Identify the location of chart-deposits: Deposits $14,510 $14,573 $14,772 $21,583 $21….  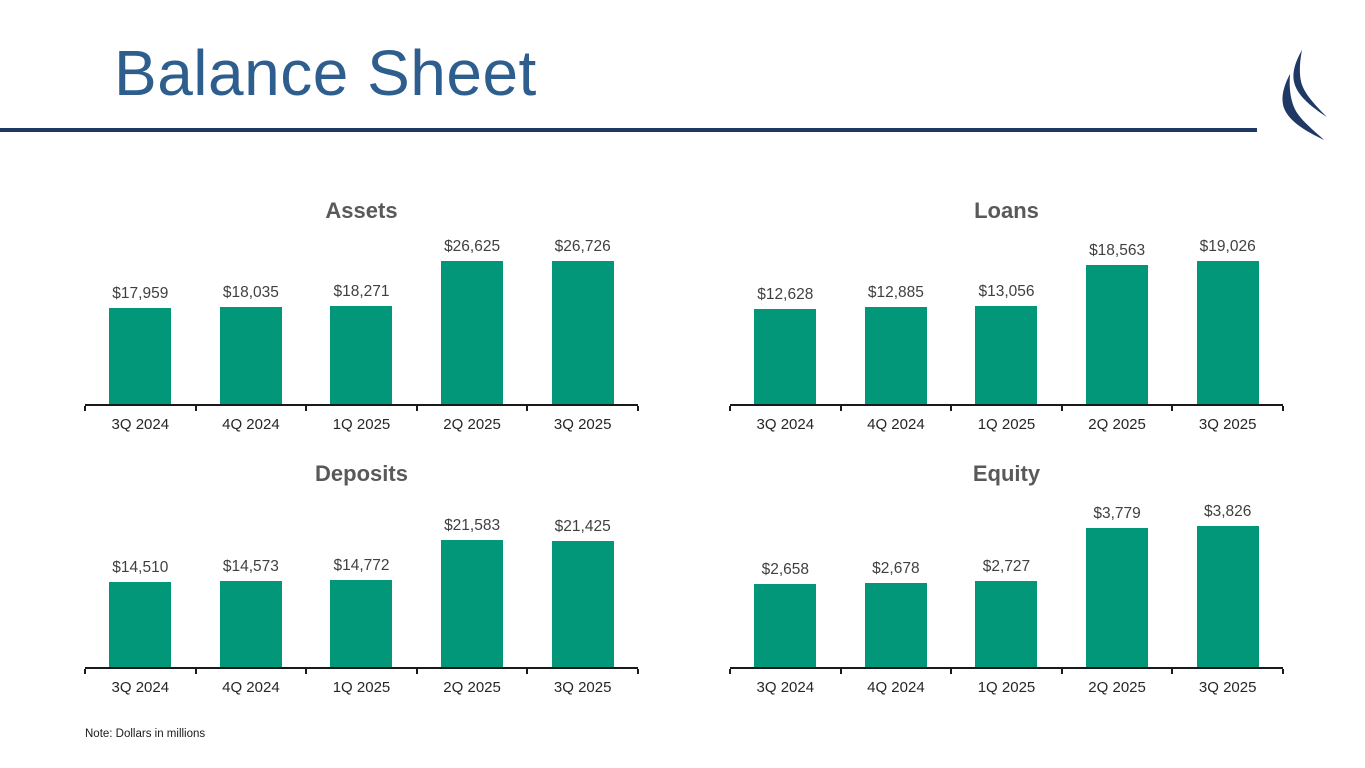
(361, 578).